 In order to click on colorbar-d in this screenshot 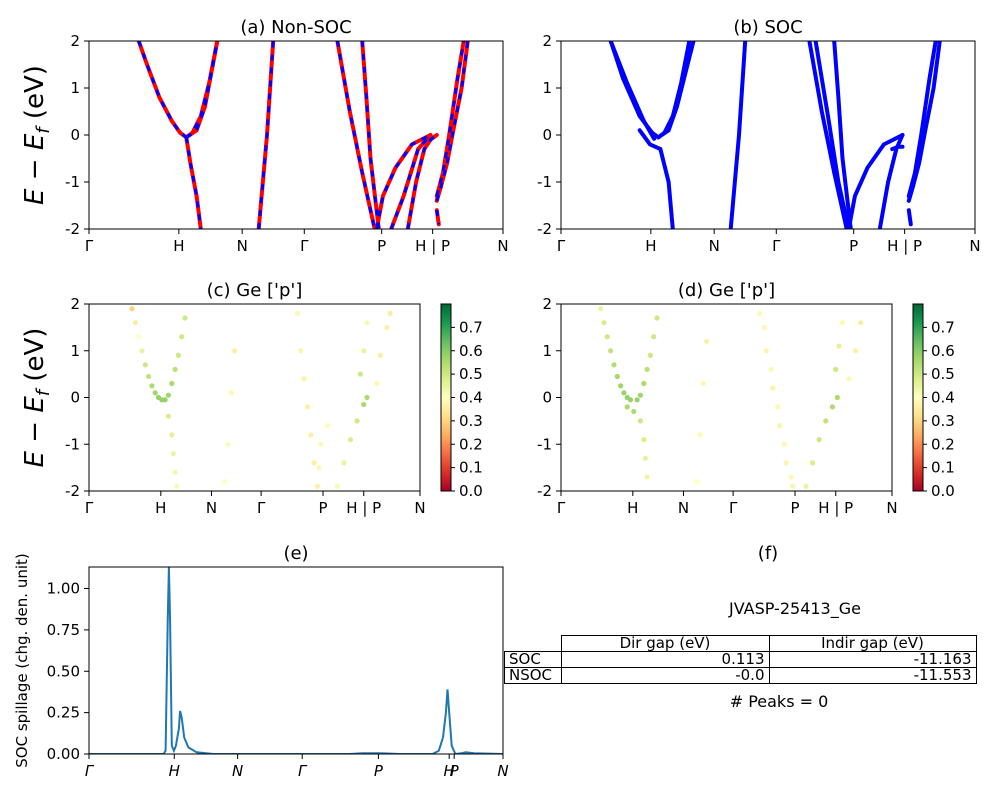, I will do `click(918, 397)`.